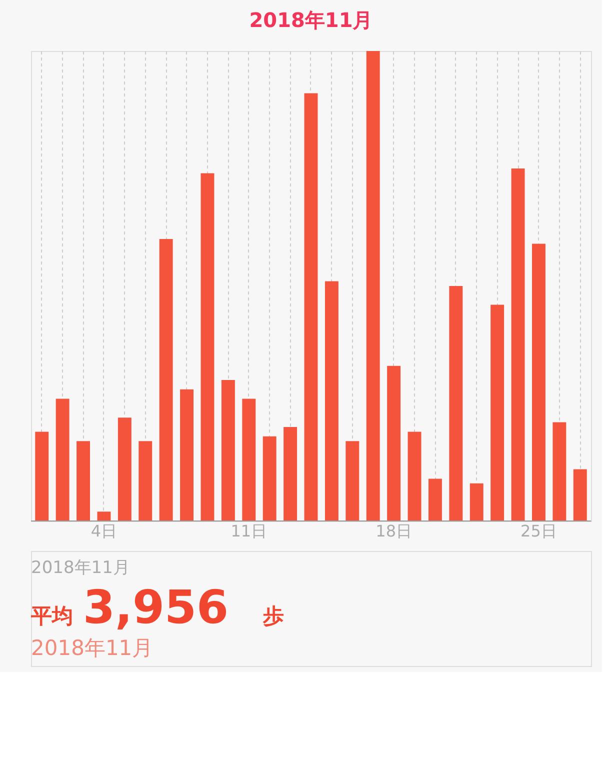 This screenshot has width=606, height=770. I want to click on x-tick-label: 25日, so click(538, 531).